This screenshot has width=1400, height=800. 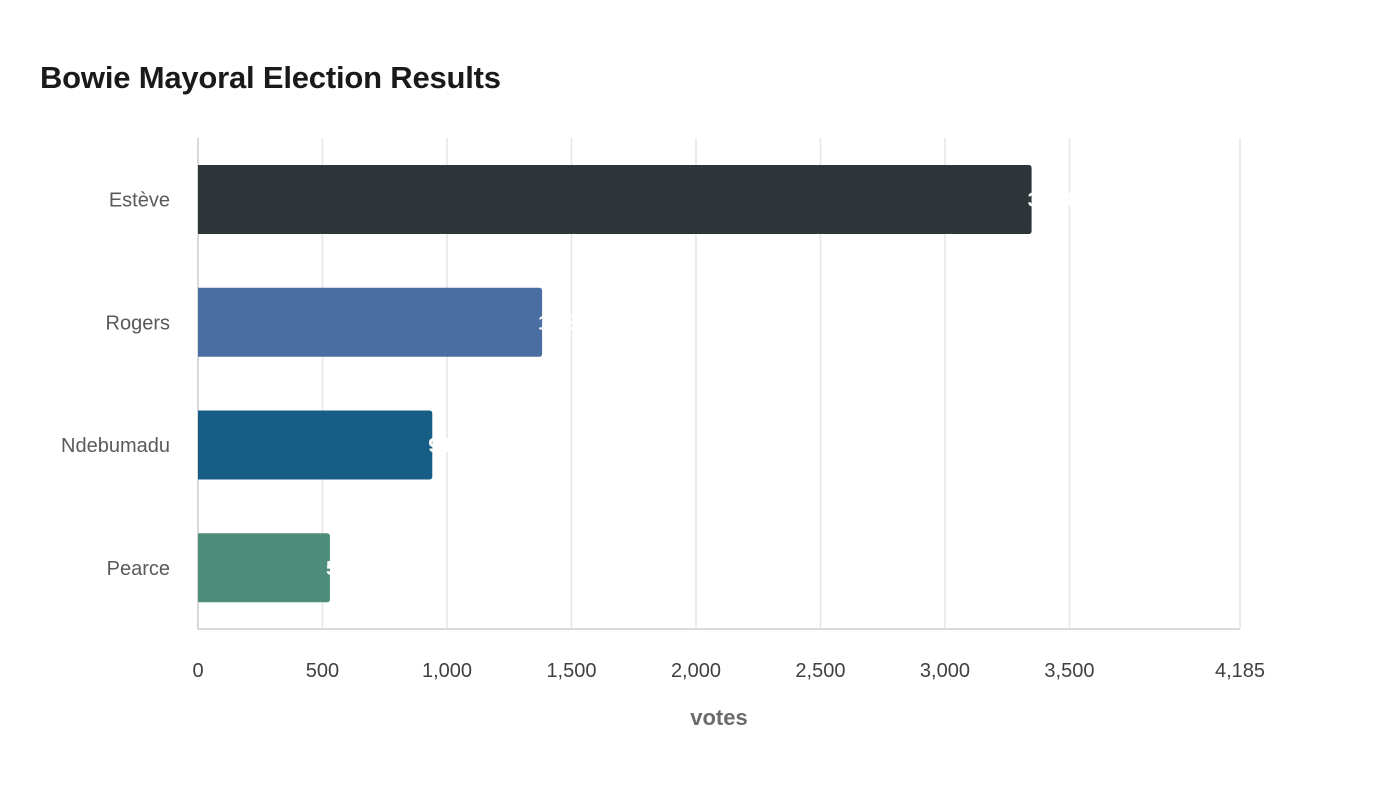 I want to click on x-tick-label: 3,500, so click(x=1069, y=671).